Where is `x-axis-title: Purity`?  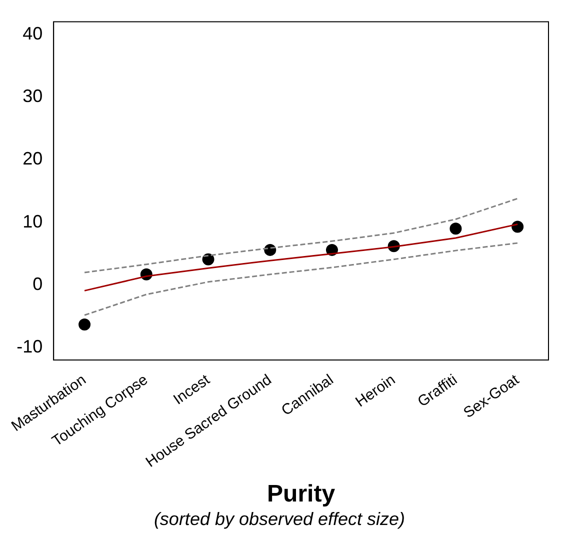
x-axis-title: Purity is located at coordinates (301, 494).